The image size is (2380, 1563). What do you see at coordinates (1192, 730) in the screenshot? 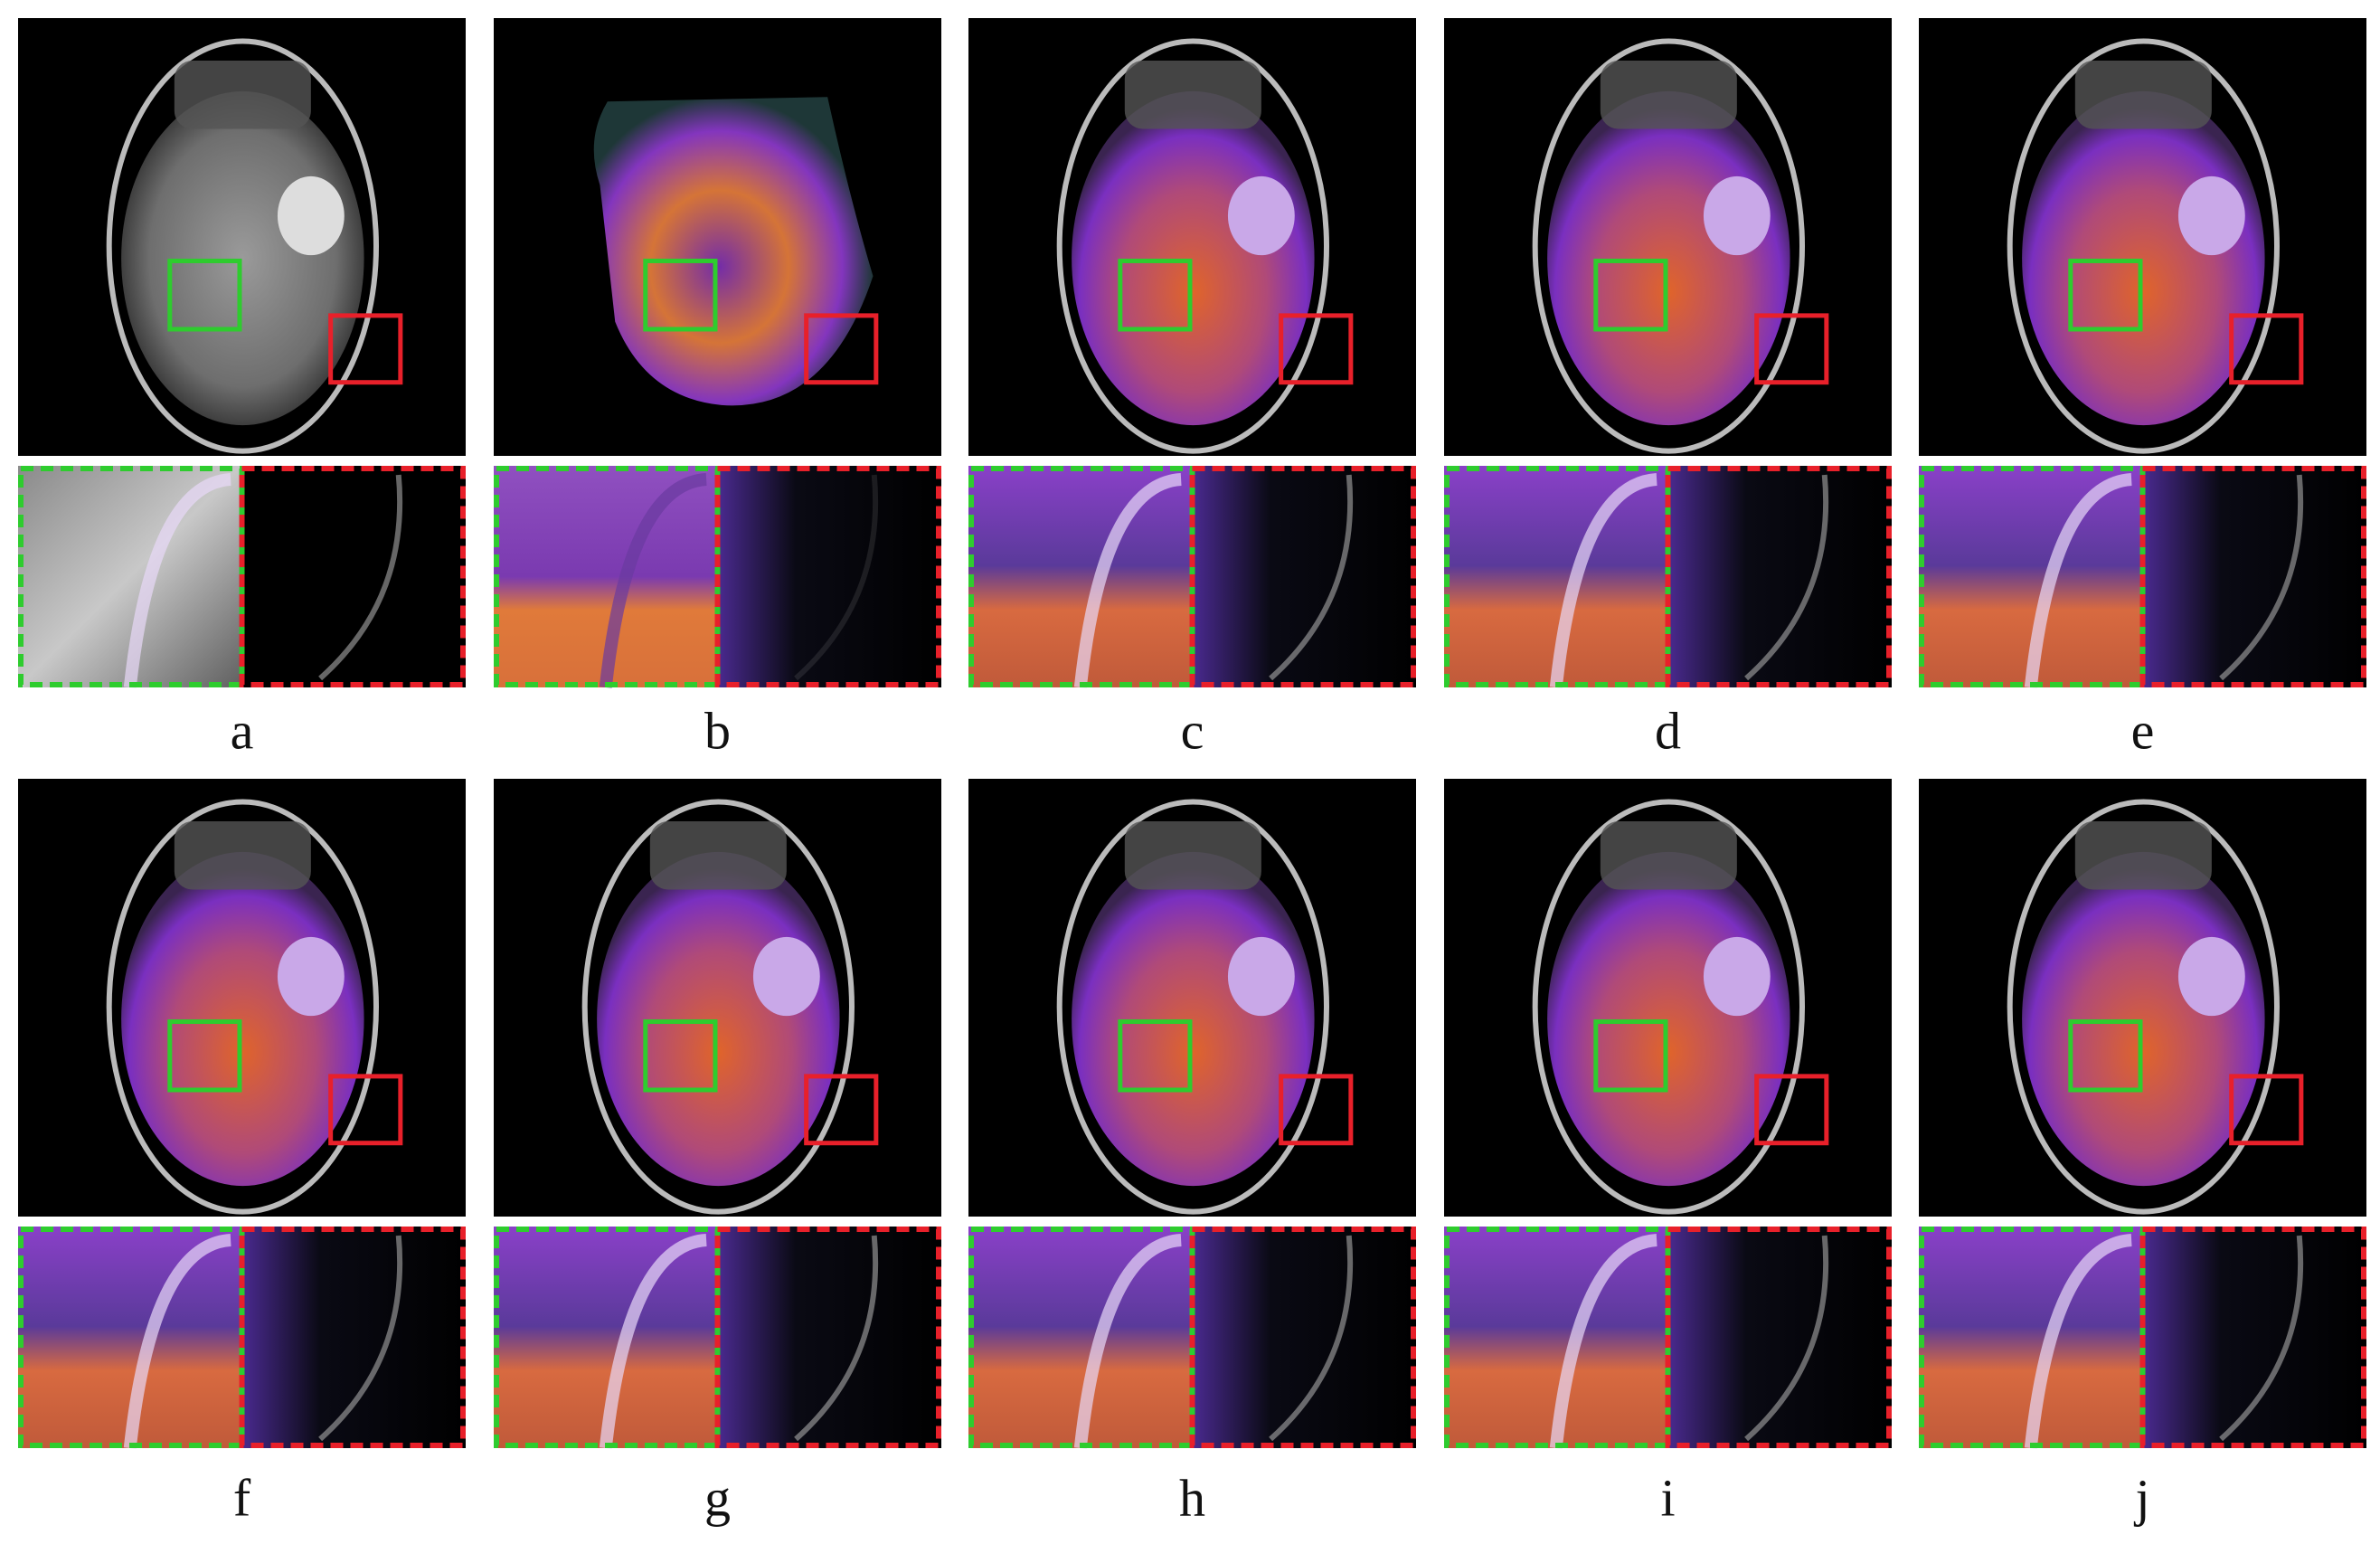
I see `panel-label: c` at bounding box center [1192, 730].